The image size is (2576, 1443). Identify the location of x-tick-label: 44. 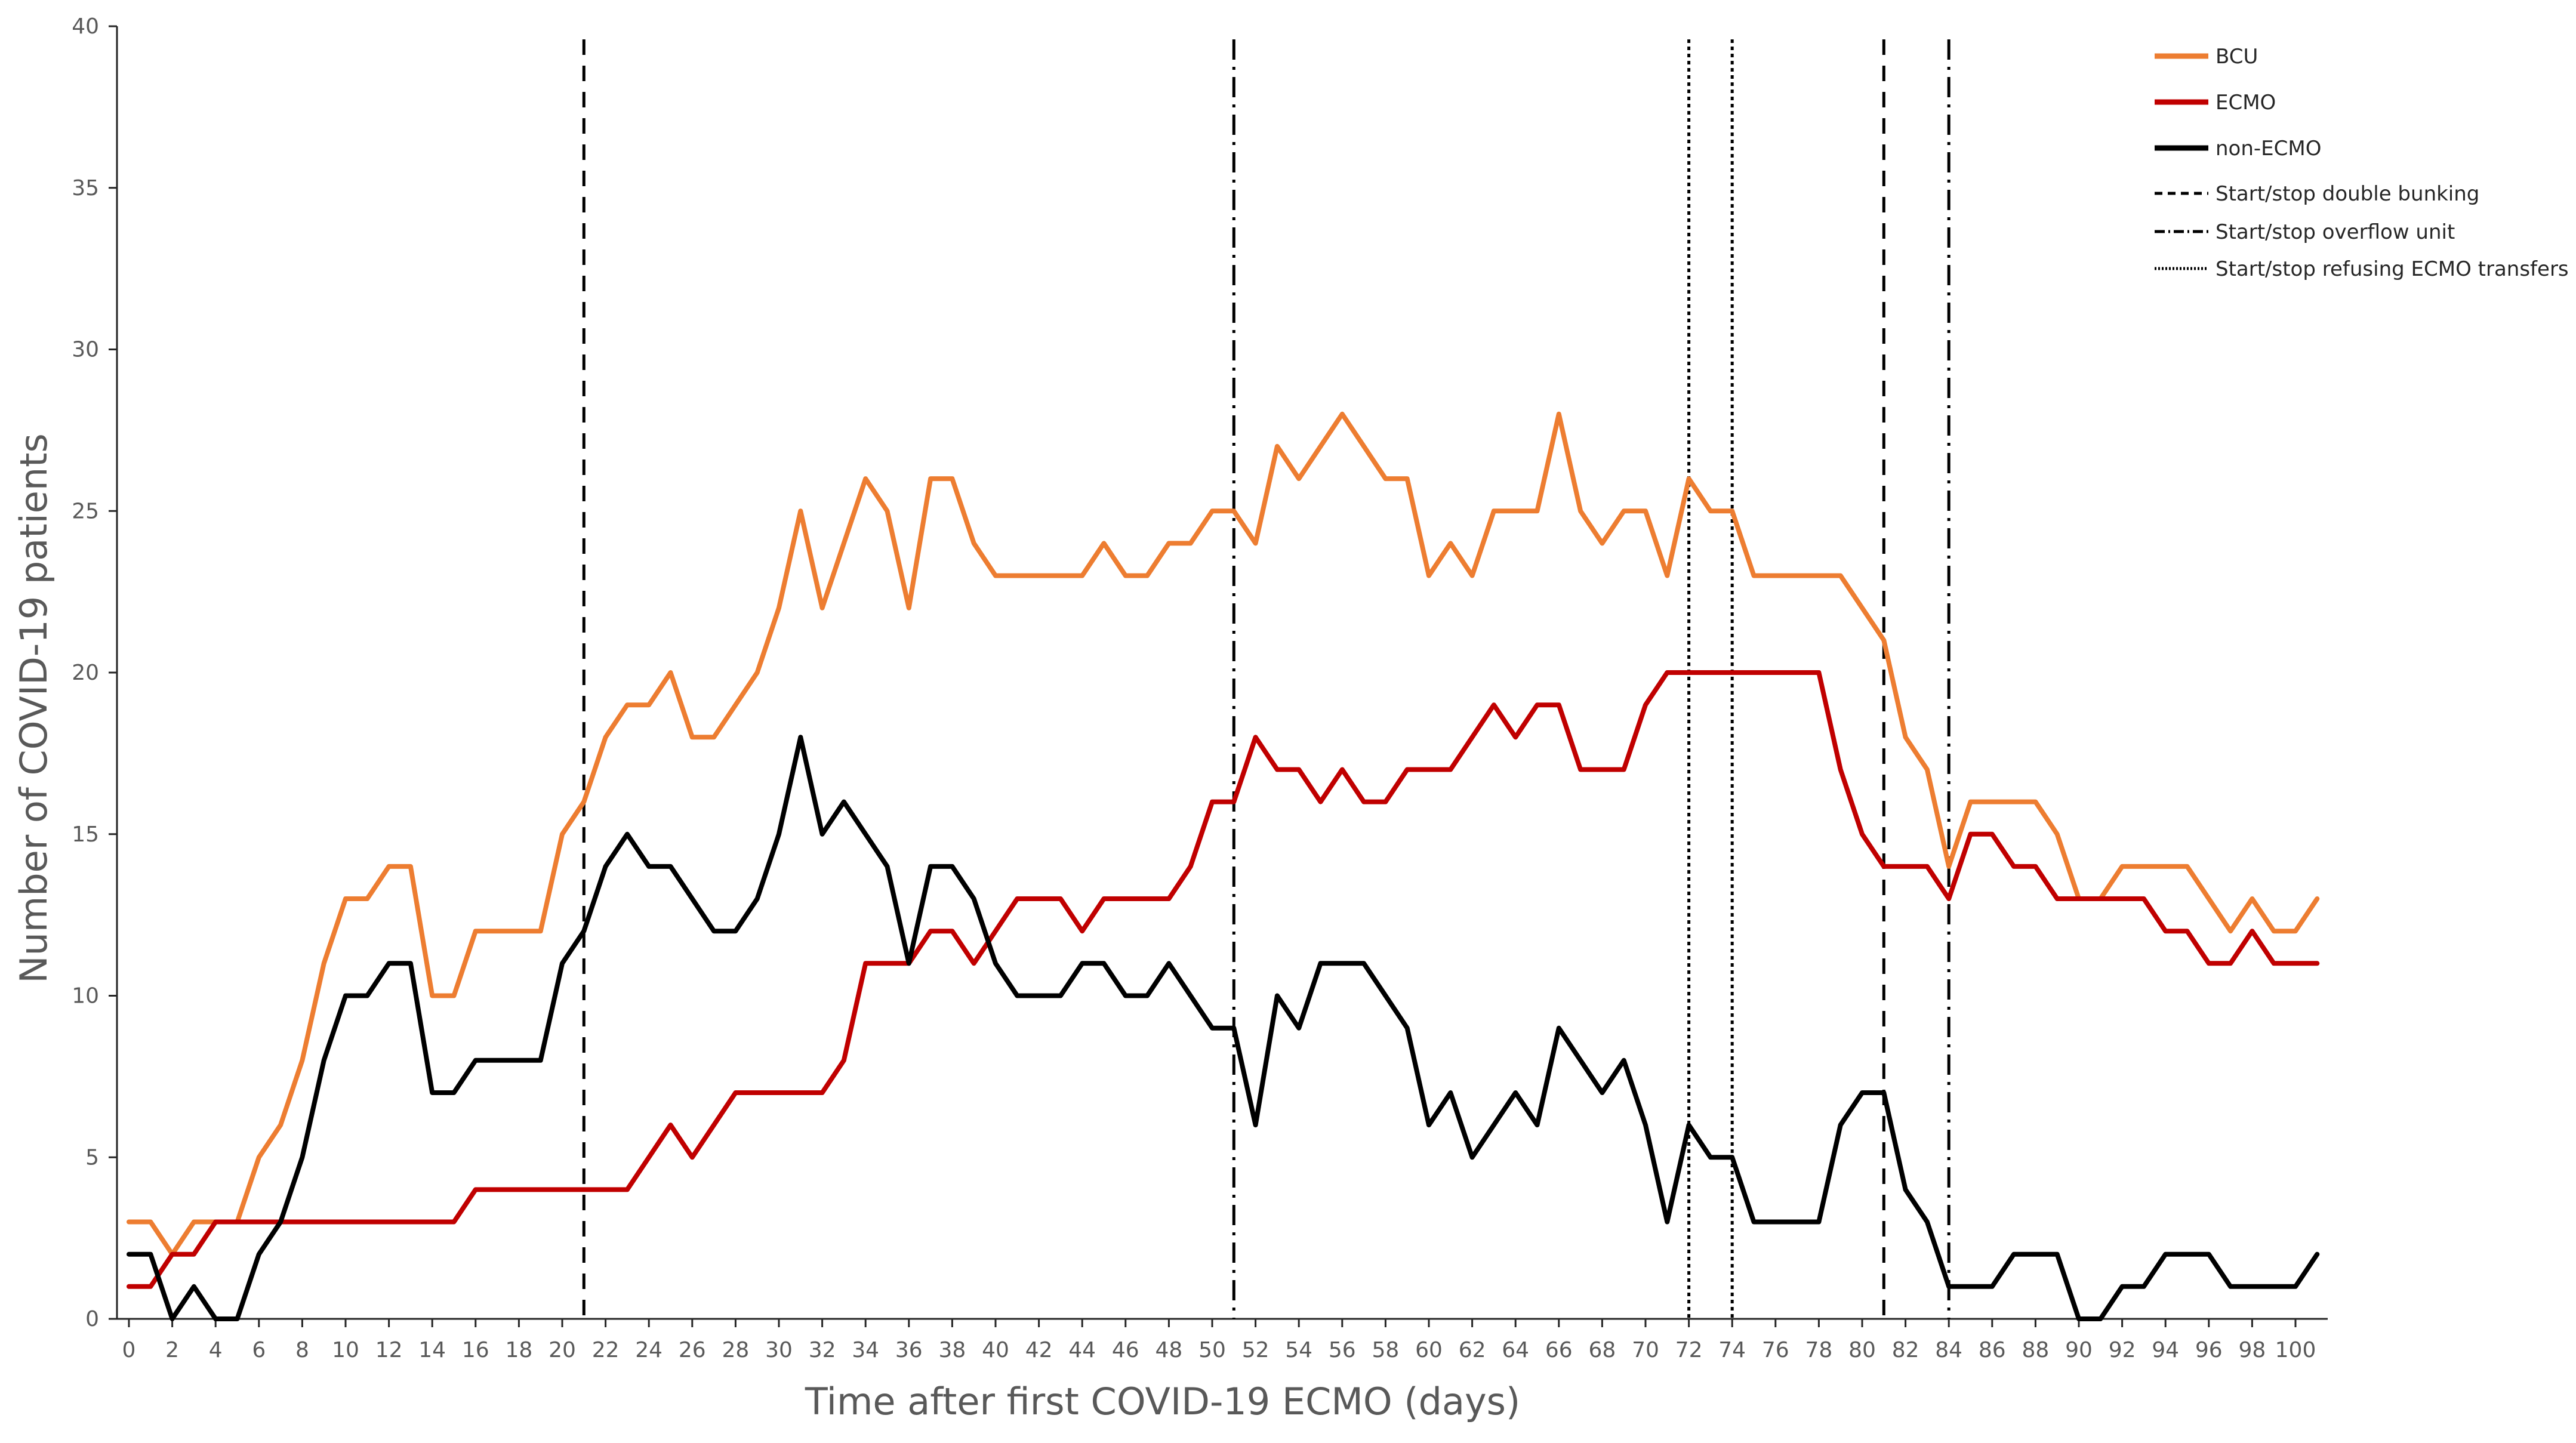
(1082, 1350).